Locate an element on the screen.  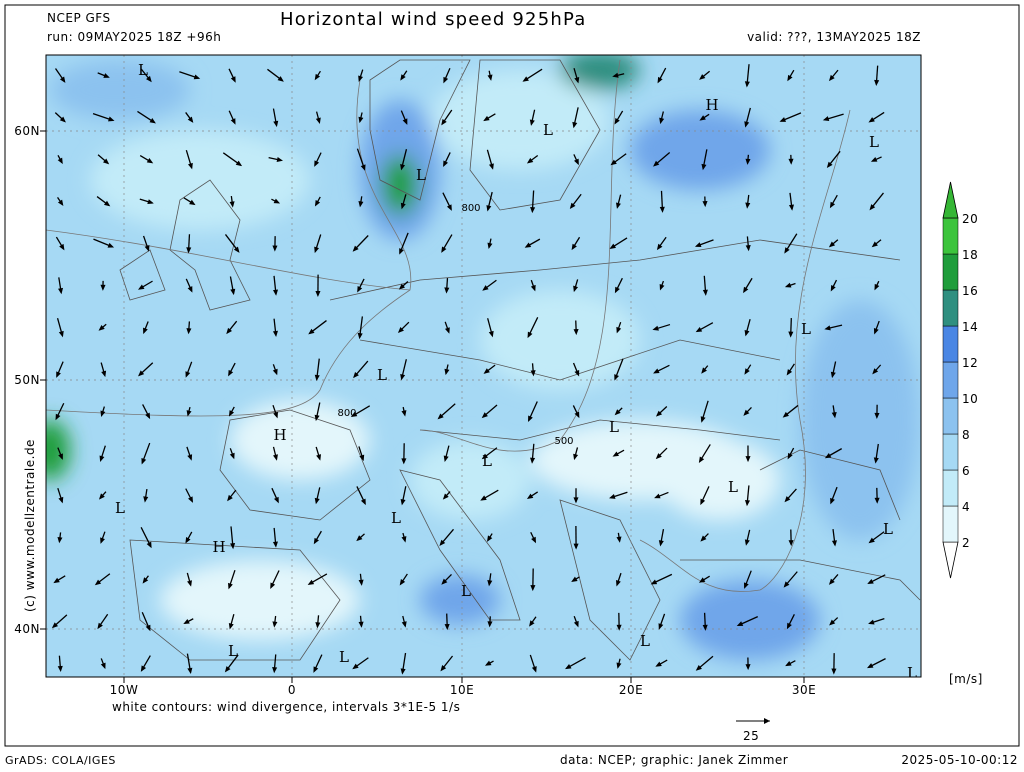
colorbar-label: 18 is located at coordinates (970, 255).